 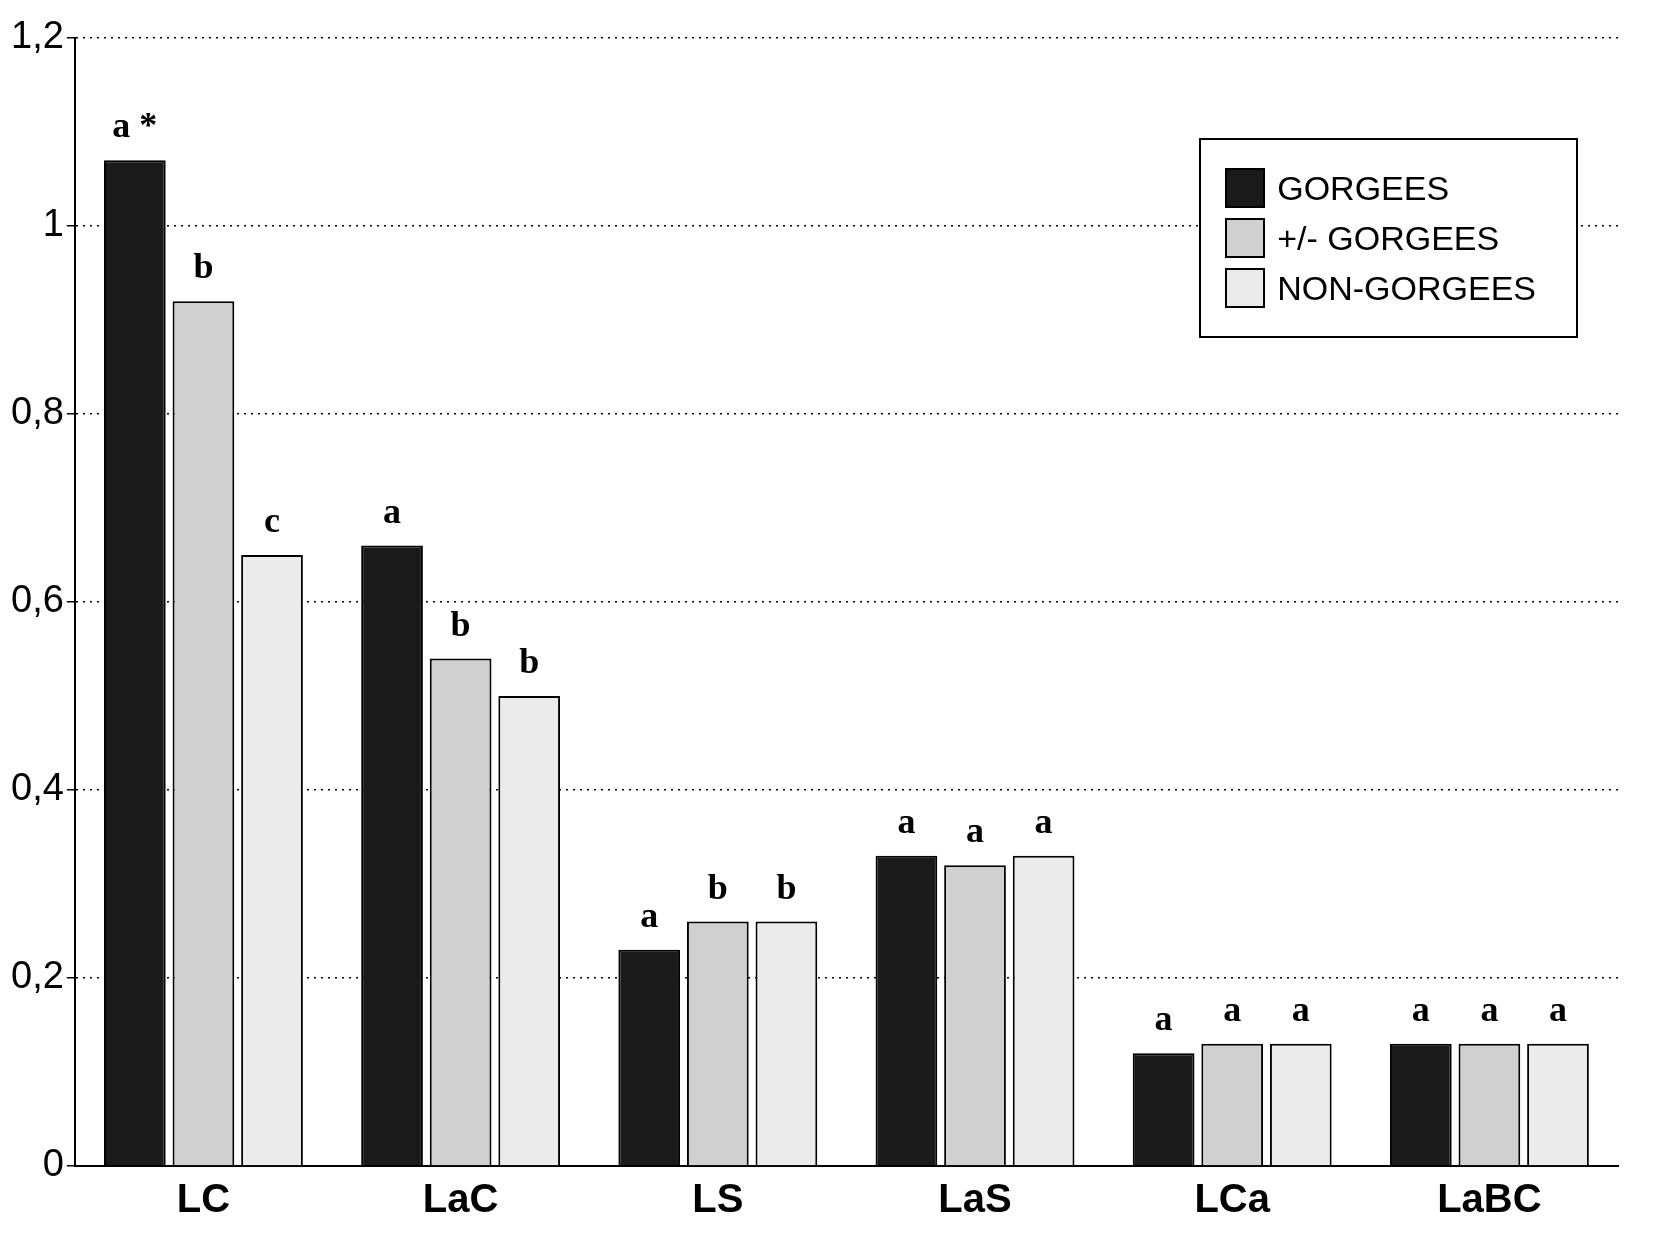 I want to click on legend-label: GORGEES, so click(x=1363, y=188).